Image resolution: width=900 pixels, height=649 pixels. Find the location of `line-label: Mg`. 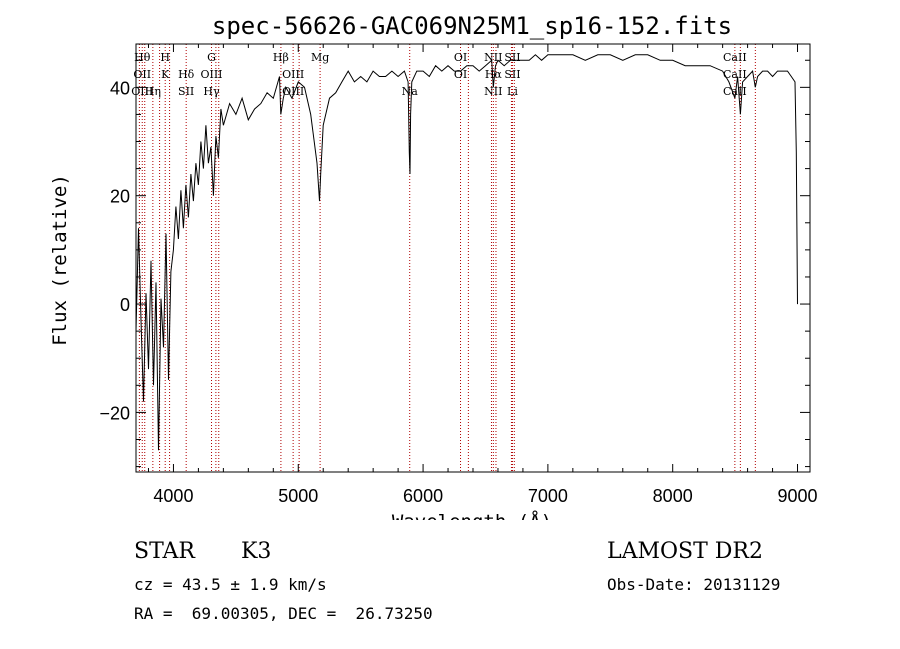

line-label: Mg is located at coordinates (320, 57).